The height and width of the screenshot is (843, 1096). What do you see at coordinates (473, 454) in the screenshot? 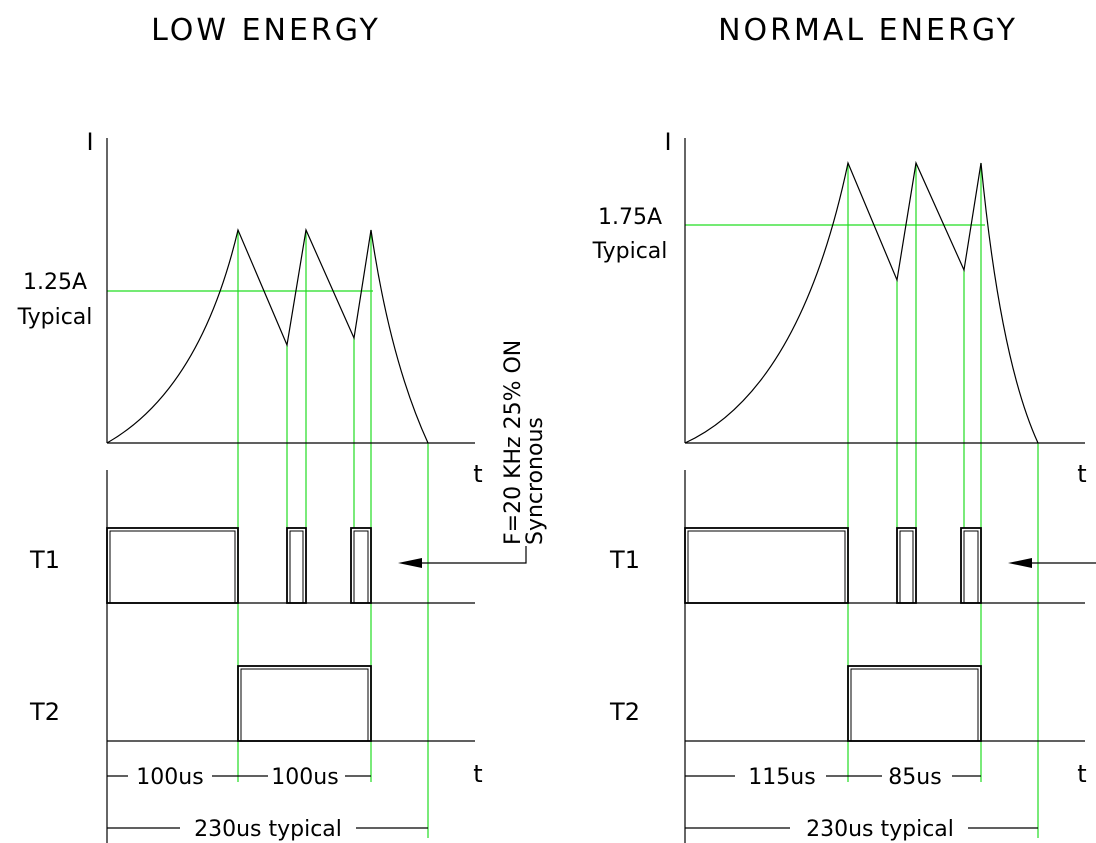
I see `chopper-note: F=20 KHz 25% ON Syncronous` at bounding box center [473, 454].